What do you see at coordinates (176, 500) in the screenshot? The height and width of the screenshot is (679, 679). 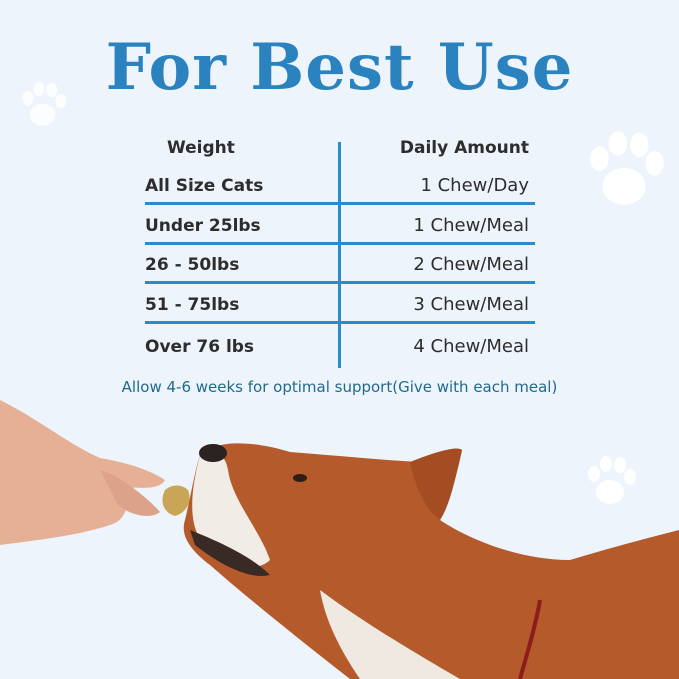 I see `treat` at bounding box center [176, 500].